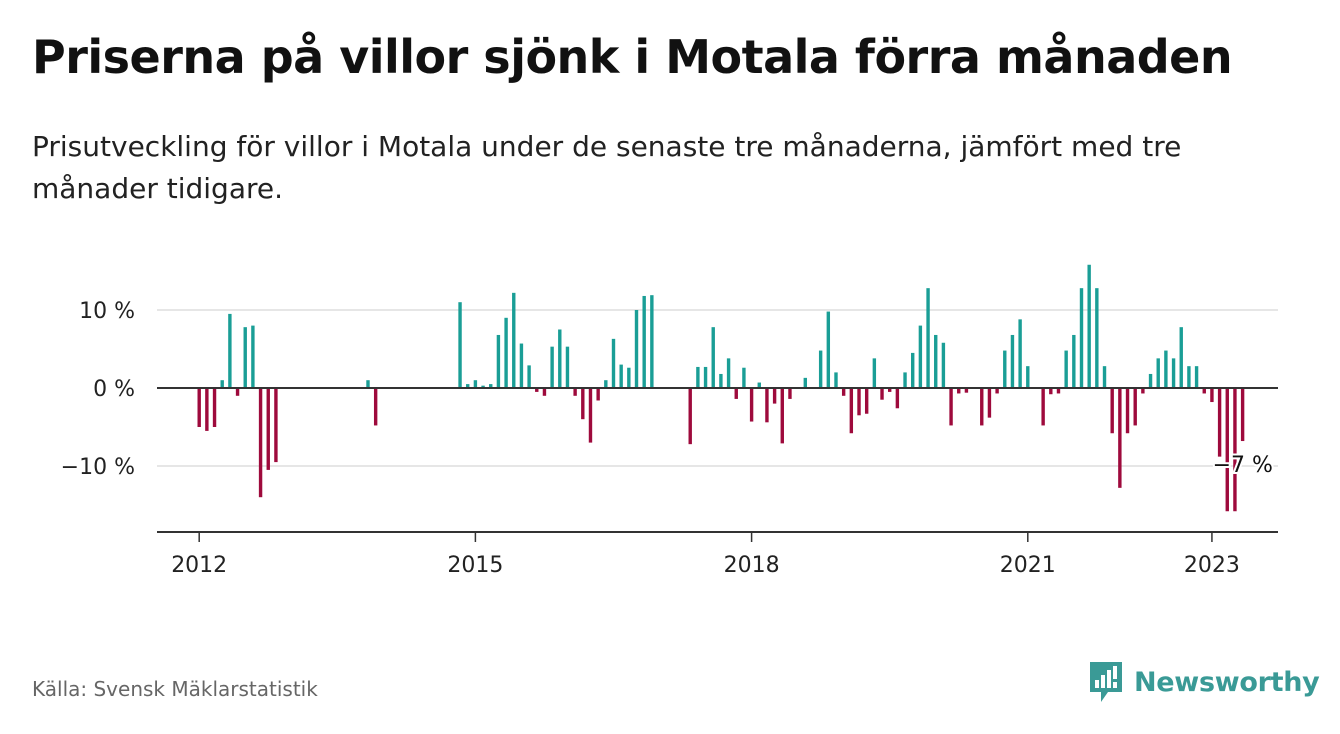 The width and height of the screenshot is (1340, 734). What do you see at coordinates (752, 565) in the screenshot?
I see `x-tick-label: 2018` at bounding box center [752, 565].